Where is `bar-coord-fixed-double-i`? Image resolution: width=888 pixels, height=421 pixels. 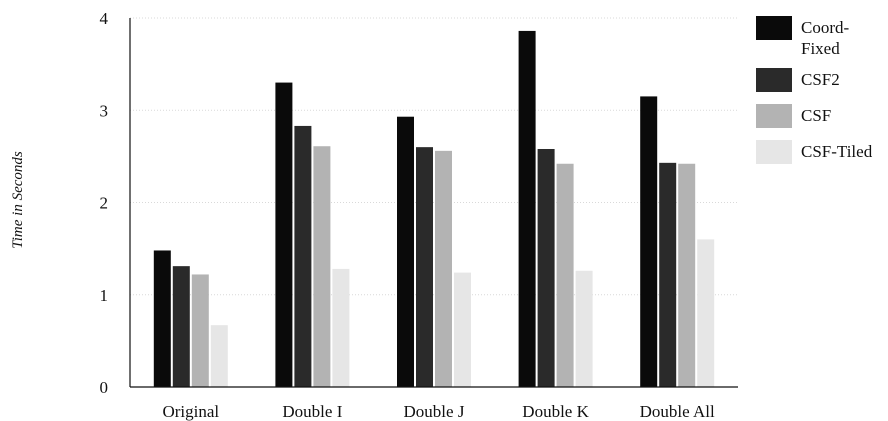
bar-coord-fixed-double-i is located at coordinates (284, 234).